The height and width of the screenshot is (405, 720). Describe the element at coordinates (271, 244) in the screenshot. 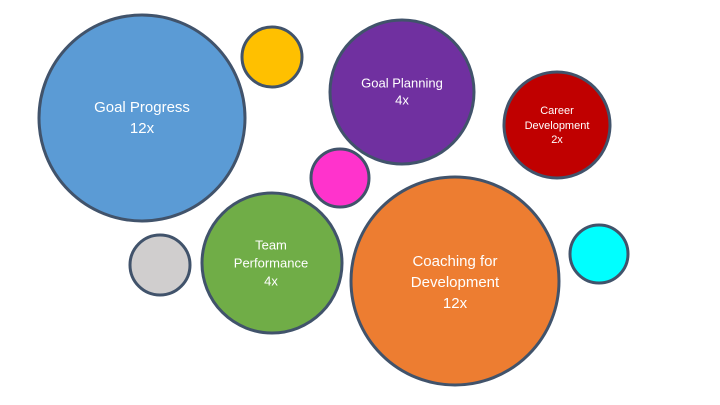

I see `node-label: Team` at that location.